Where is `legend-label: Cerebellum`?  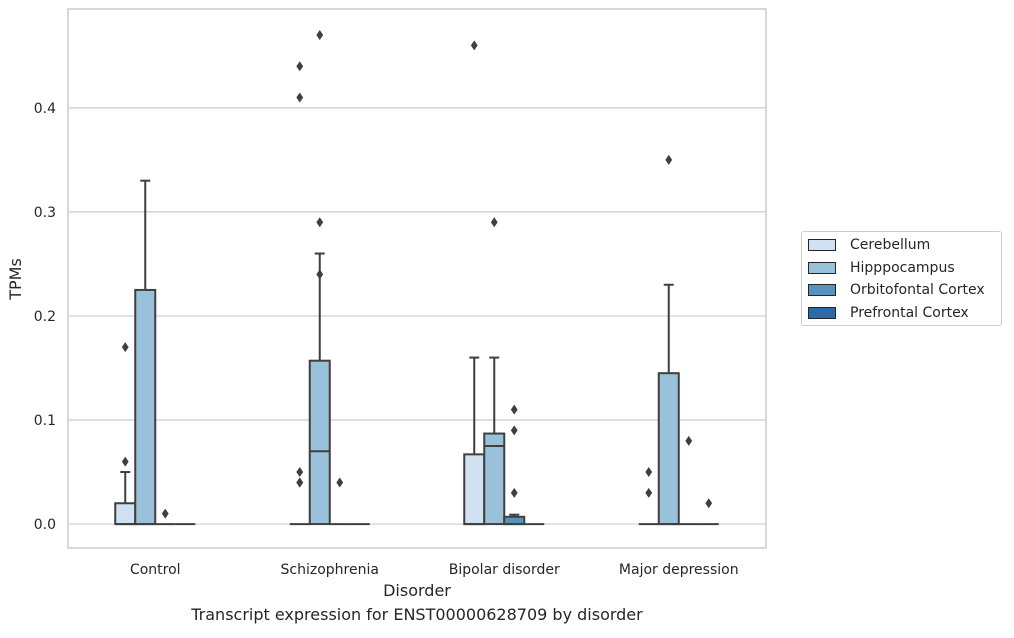
legend-label: Cerebellum is located at coordinates (890, 245).